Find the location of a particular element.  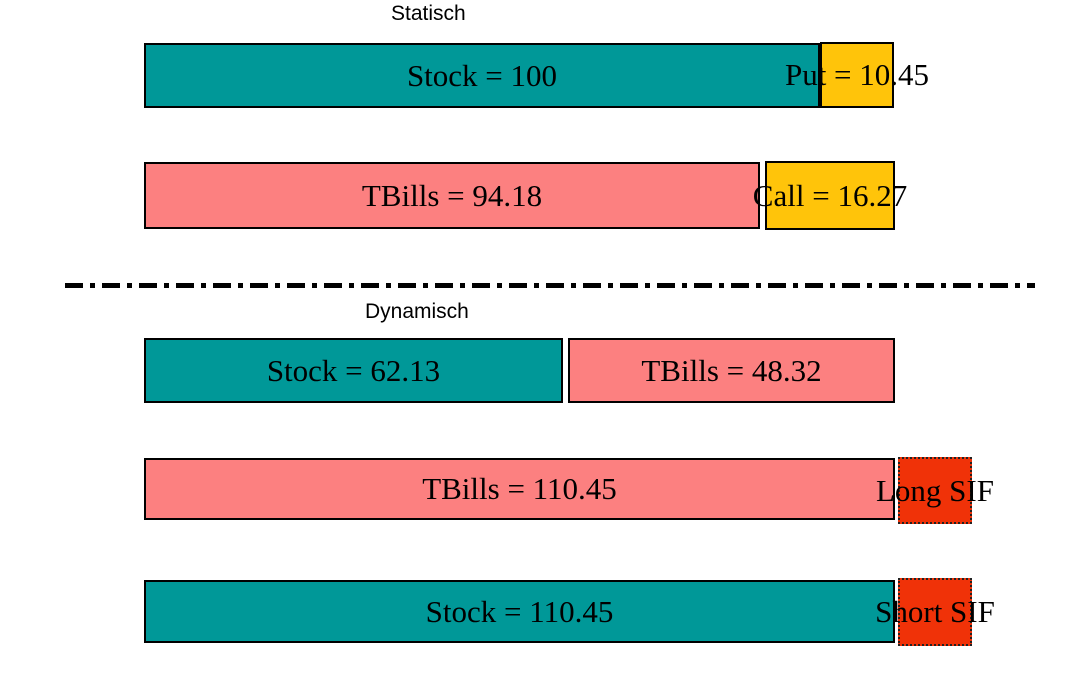

call-box is located at coordinates (830, 195).